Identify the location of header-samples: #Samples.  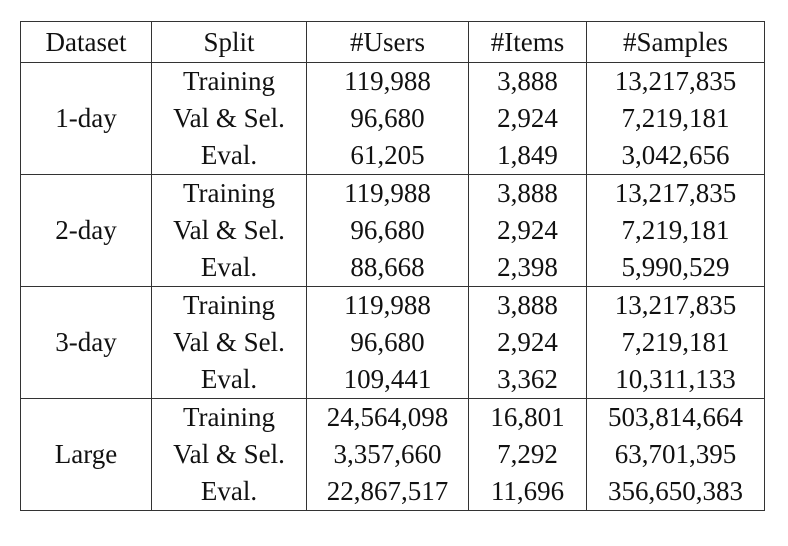
(675, 42).